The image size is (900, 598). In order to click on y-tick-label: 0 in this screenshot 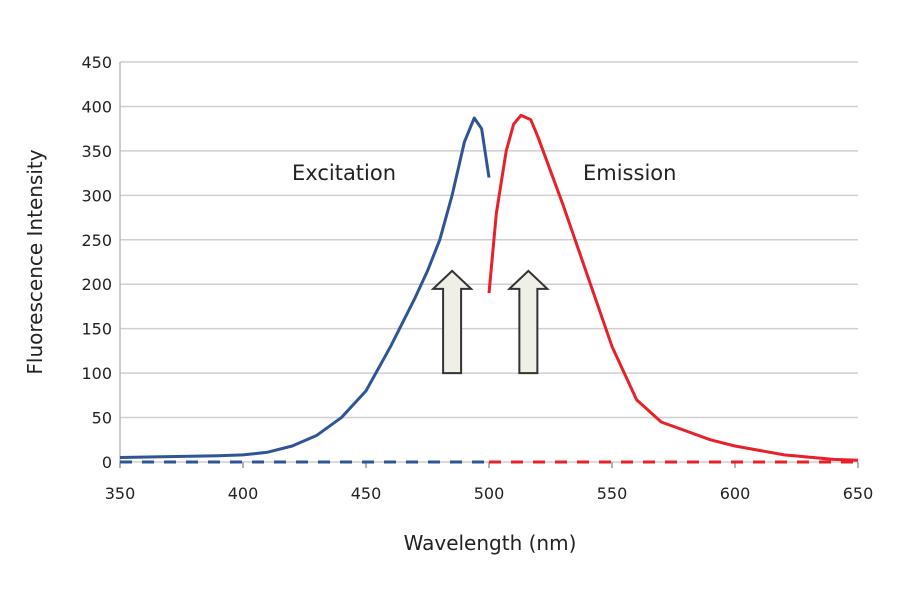, I will do `click(107, 462)`.